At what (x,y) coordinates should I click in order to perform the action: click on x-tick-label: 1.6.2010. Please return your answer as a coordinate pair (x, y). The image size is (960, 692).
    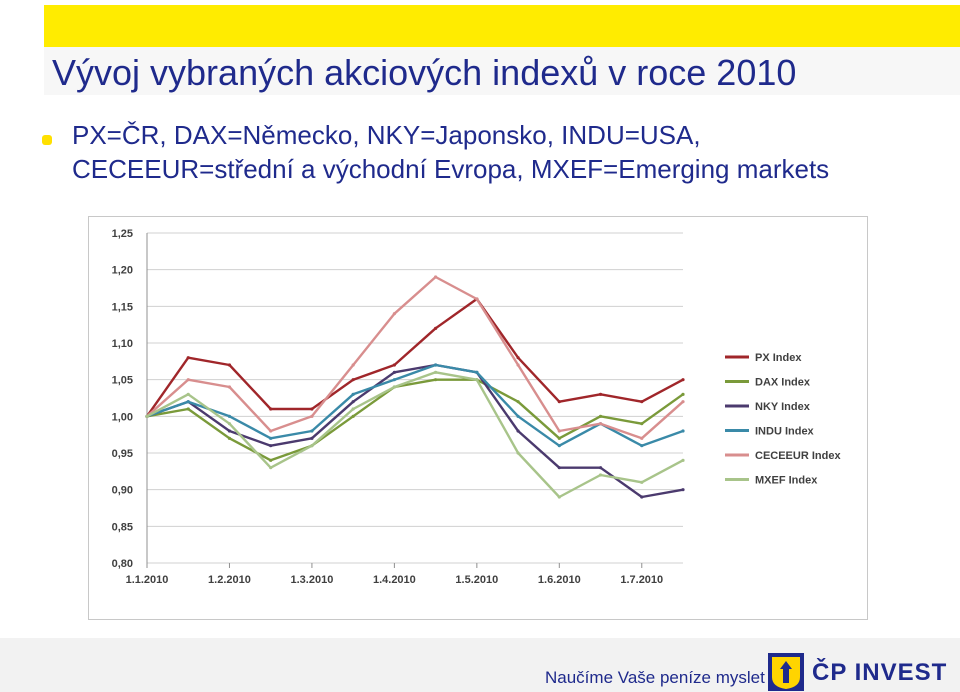
    Looking at the image, I should click on (559, 580).